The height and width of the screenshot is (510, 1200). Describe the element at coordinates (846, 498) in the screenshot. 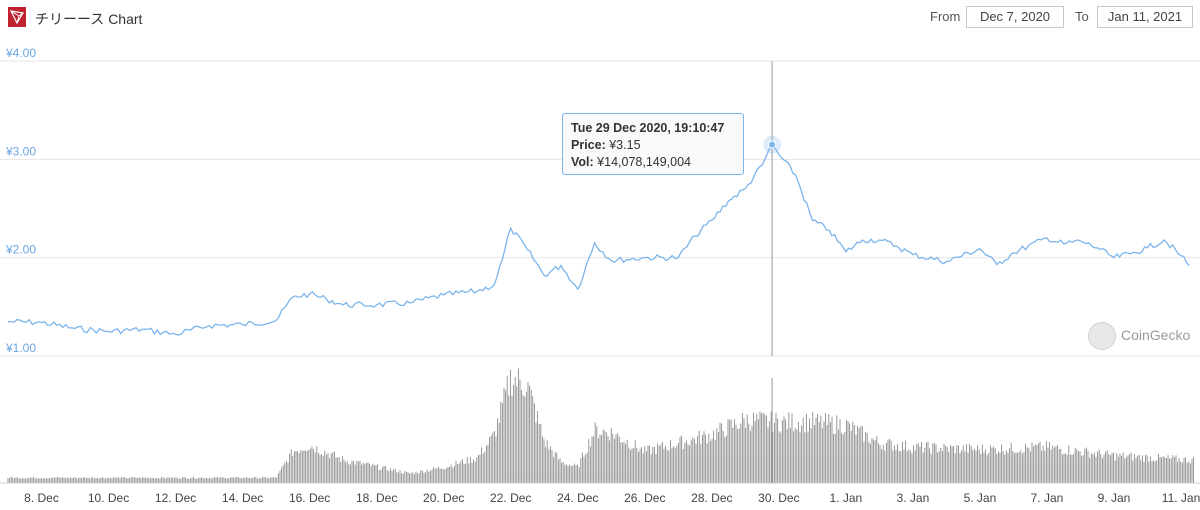

I see `x-tick-label: 1. Jan` at that location.